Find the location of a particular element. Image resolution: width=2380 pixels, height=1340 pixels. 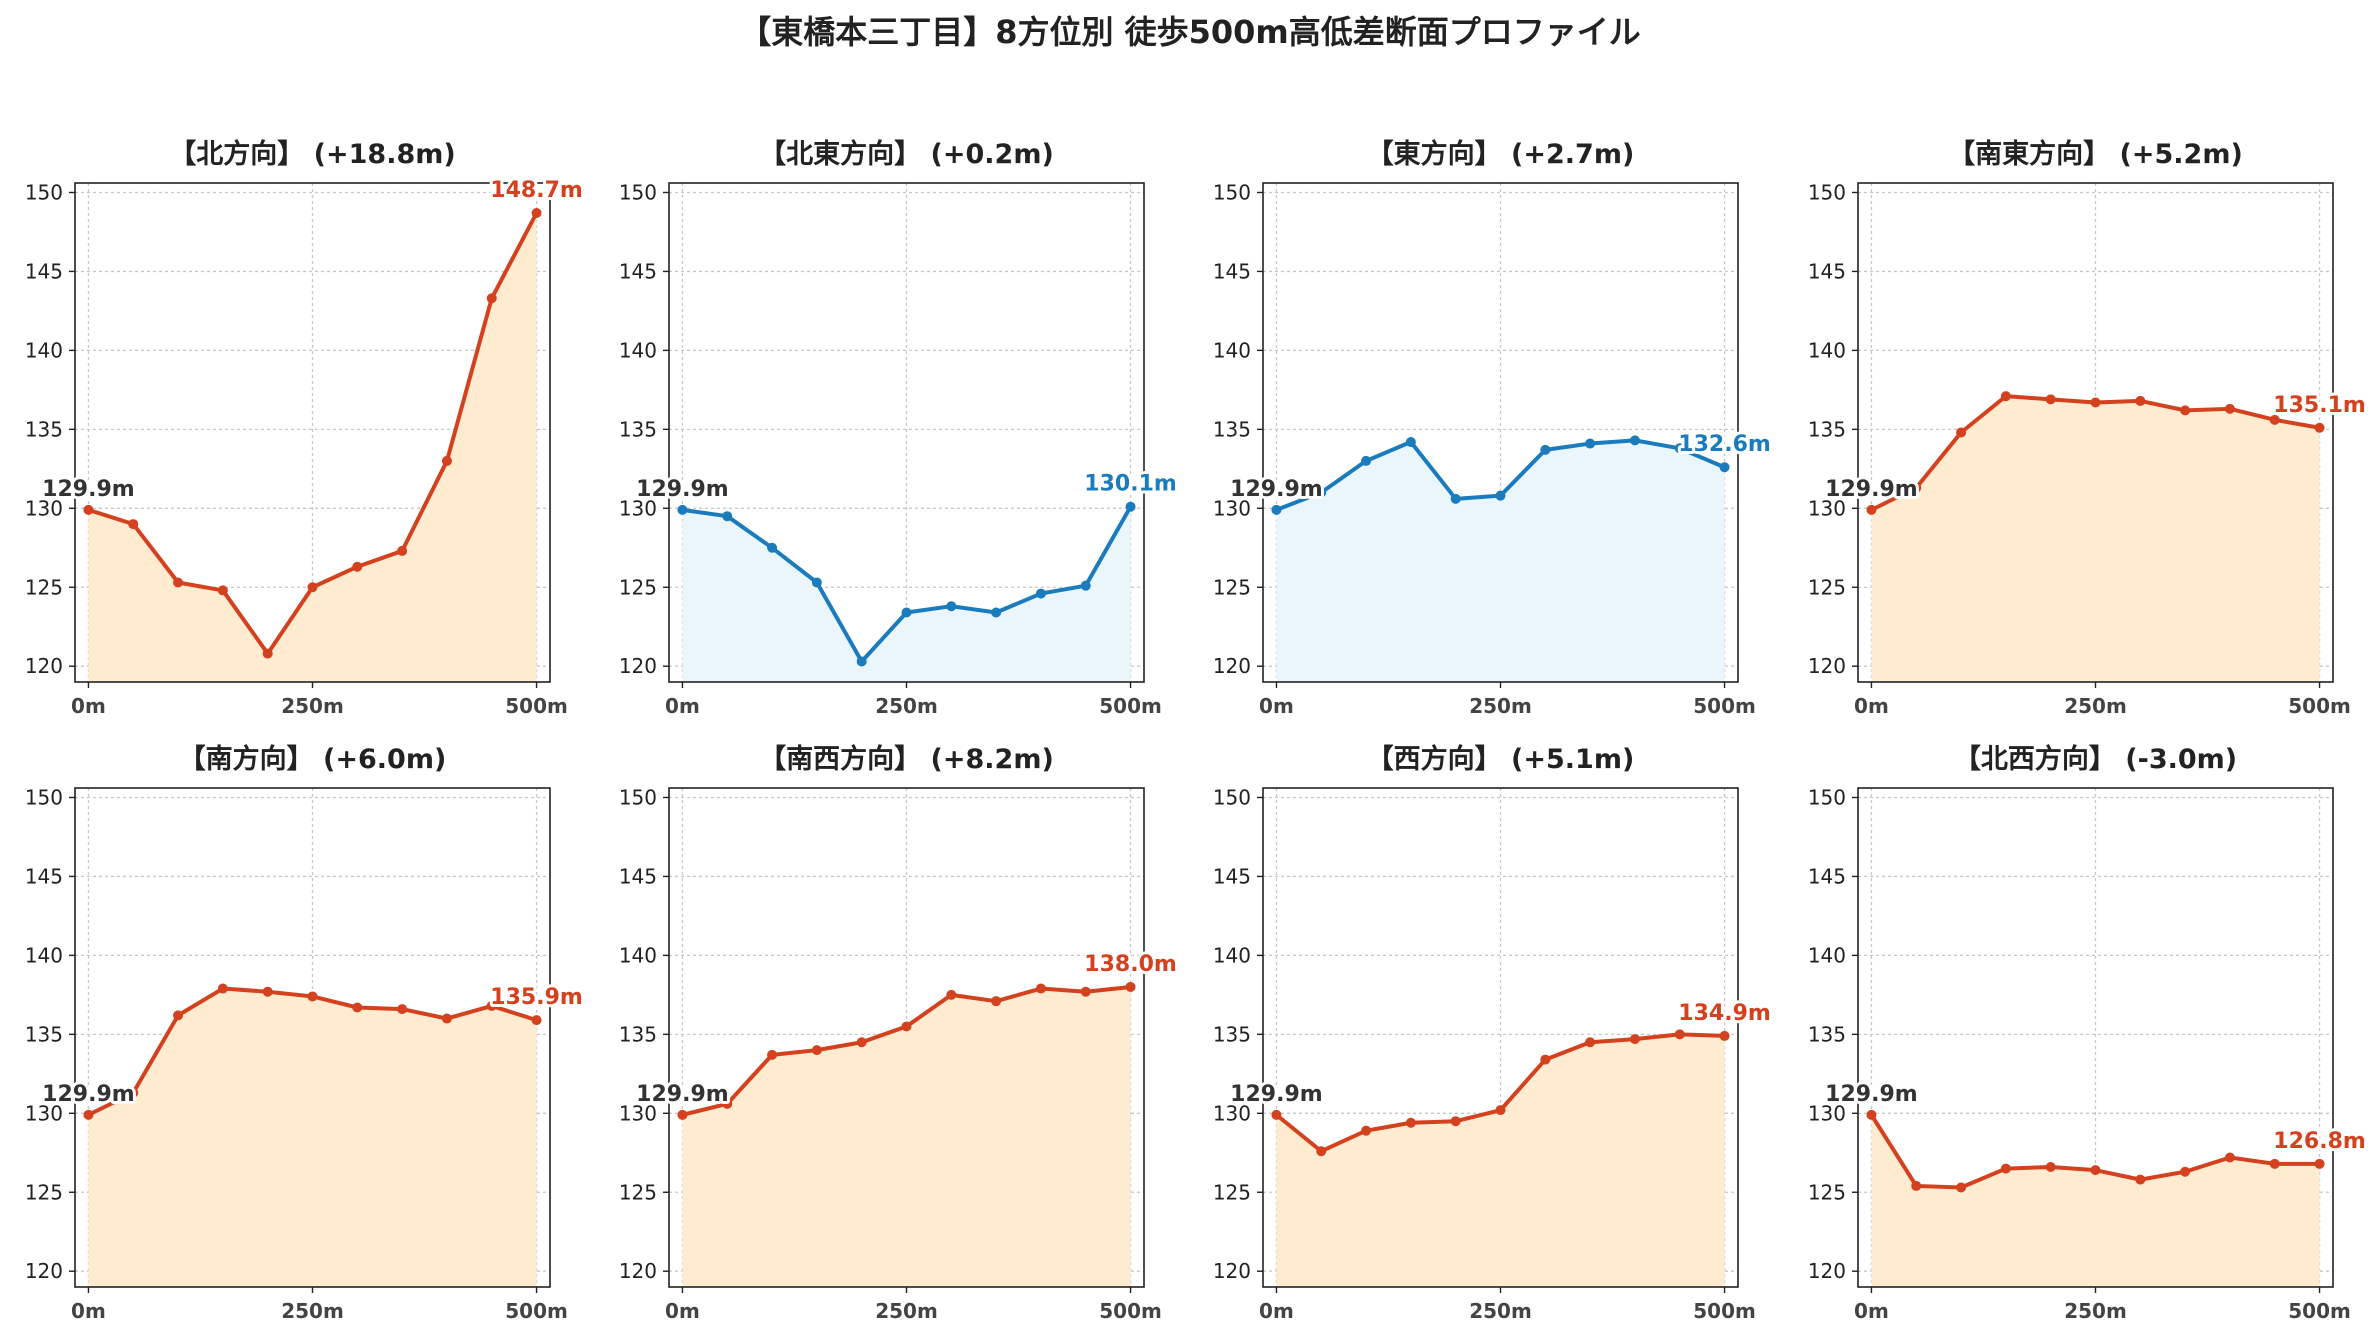

end-elevation-label: 134.9m is located at coordinates (1724, 1013).